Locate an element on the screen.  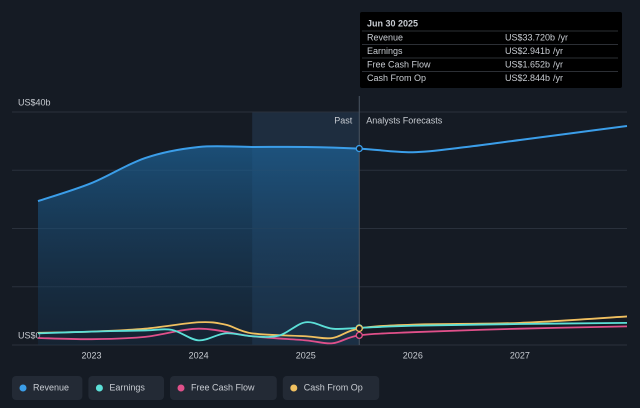
legend-label: Revenue is located at coordinates (51, 387).